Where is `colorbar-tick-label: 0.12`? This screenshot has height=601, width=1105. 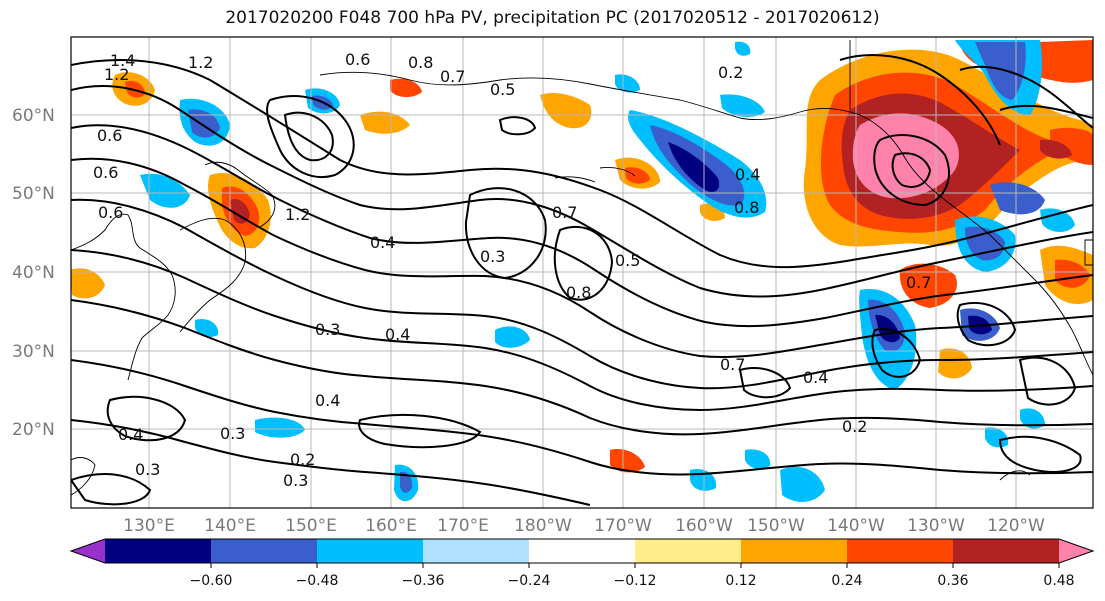 colorbar-tick-label: 0.12 is located at coordinates (740, 581).